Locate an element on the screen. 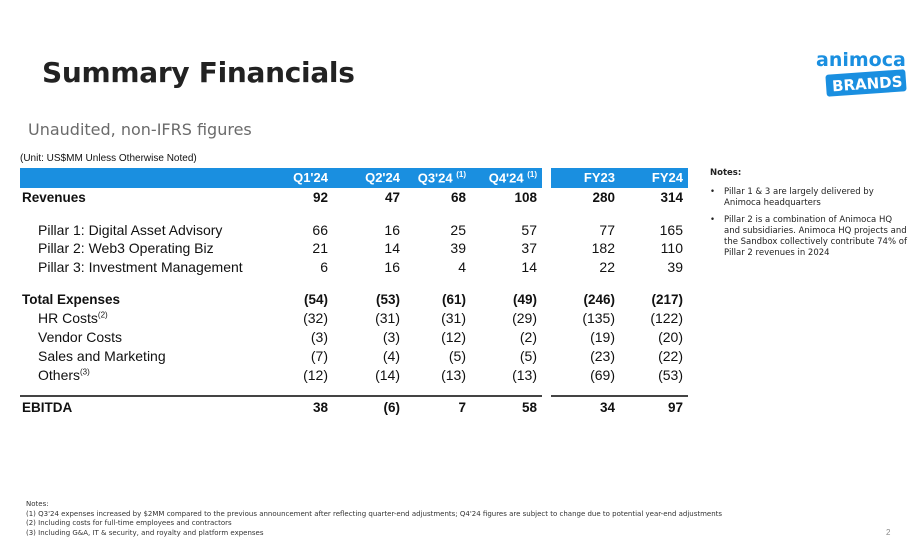 The height and width of the screenshot is (556, 924). table-cell: 25 is located at coordinates (458, 230).